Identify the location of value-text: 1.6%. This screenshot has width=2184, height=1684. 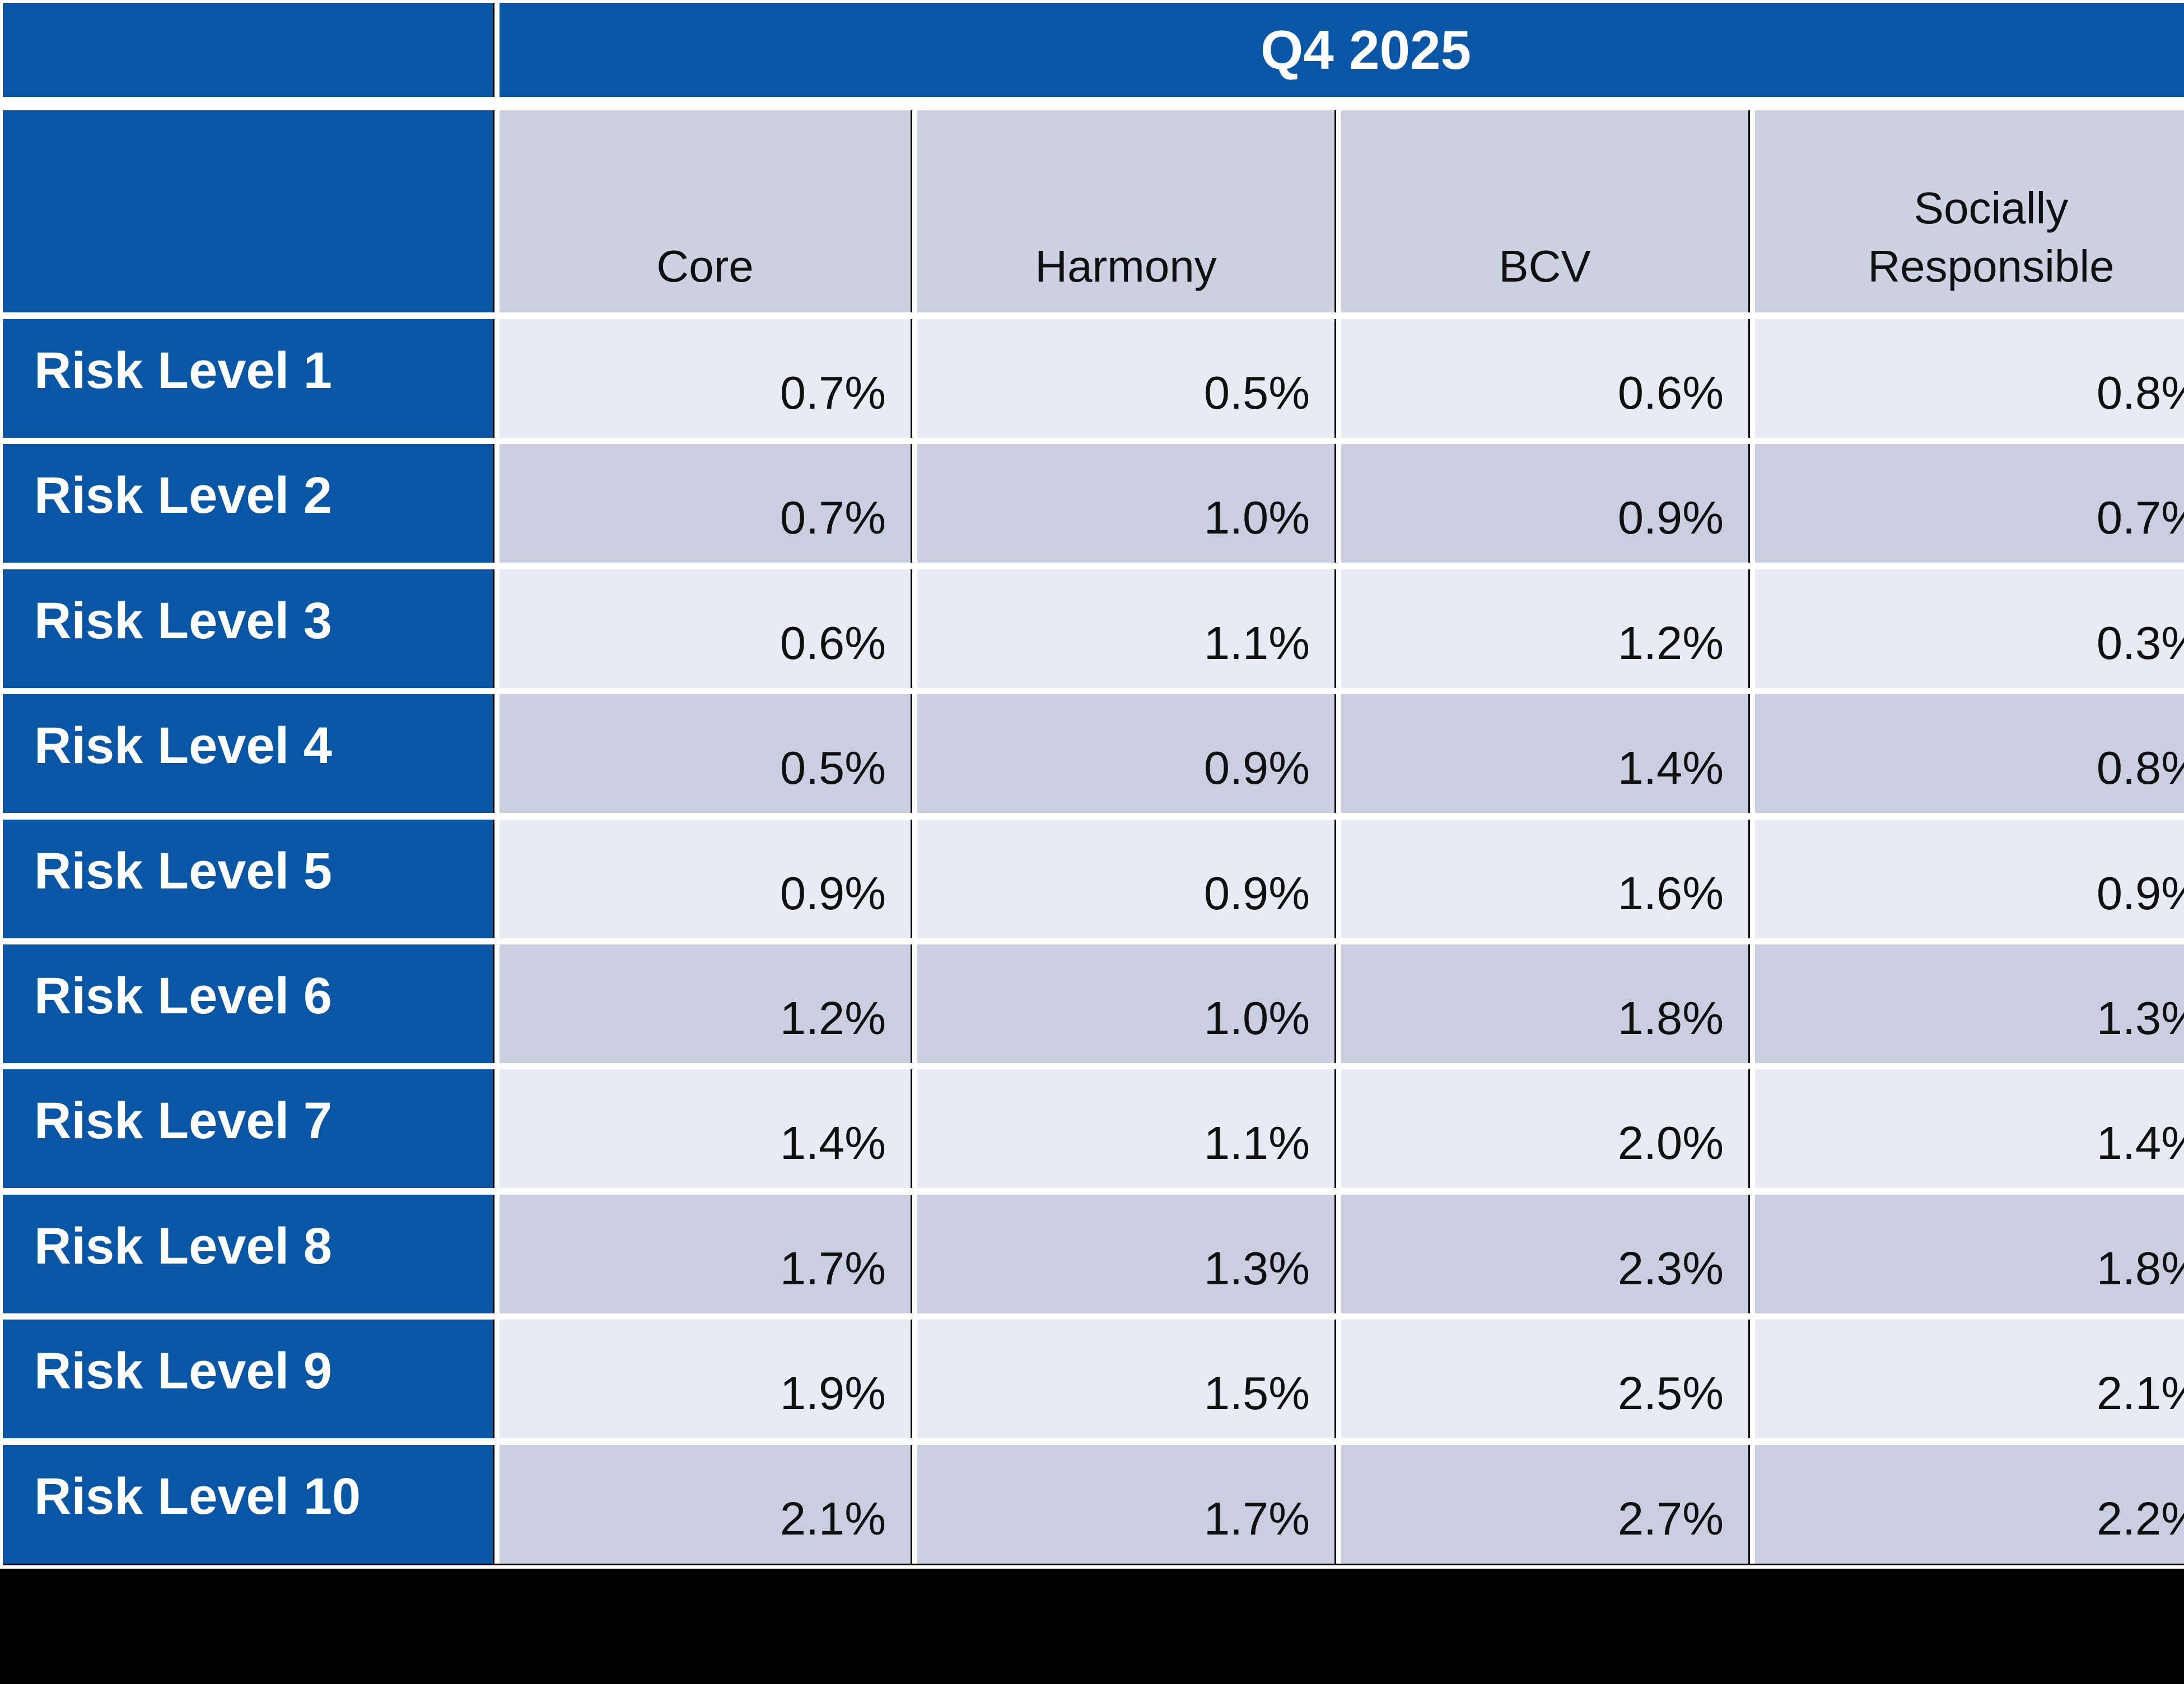
(1671, 893).